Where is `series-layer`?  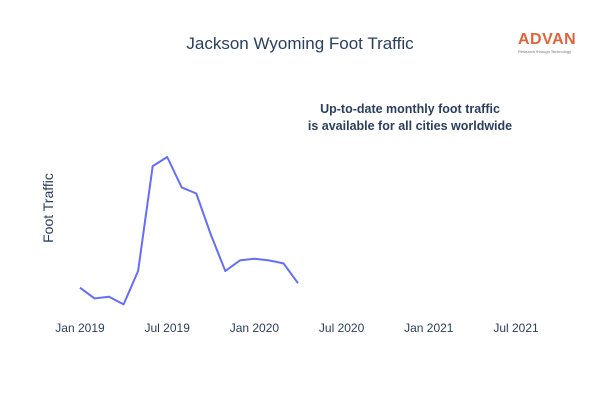
series-layer is located at coordinates (189, 231).